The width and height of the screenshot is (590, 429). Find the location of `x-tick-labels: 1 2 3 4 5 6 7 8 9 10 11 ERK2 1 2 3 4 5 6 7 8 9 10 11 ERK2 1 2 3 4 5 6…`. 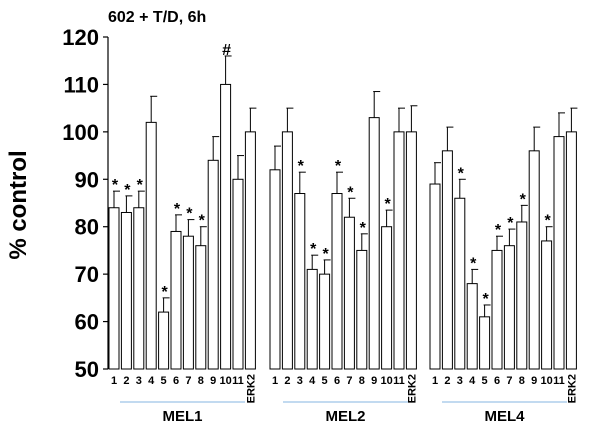

x-tick-labels: 1 2 3 4 5 6 7 8 9 10 11 ERK2 1 2 3 4 5 6 7 8 9 10 11 ERK2 1 2 3 4 5 6… is located at coordinates (344, 388).